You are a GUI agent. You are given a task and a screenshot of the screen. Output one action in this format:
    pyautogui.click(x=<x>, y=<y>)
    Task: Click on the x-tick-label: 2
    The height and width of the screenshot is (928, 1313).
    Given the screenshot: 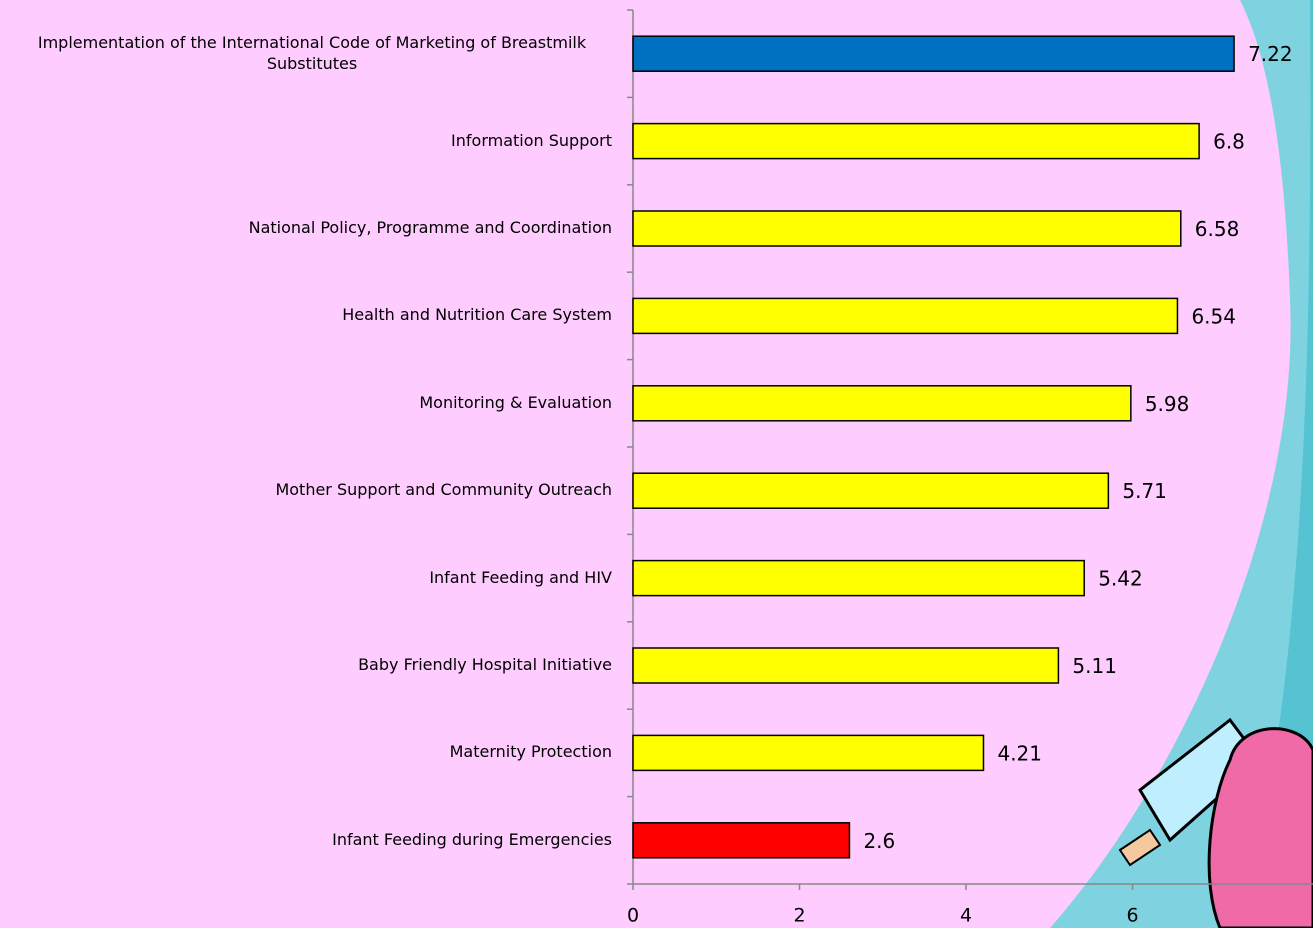 What is the action you would take?
    pyautogui.click(x=799, y=916)
    